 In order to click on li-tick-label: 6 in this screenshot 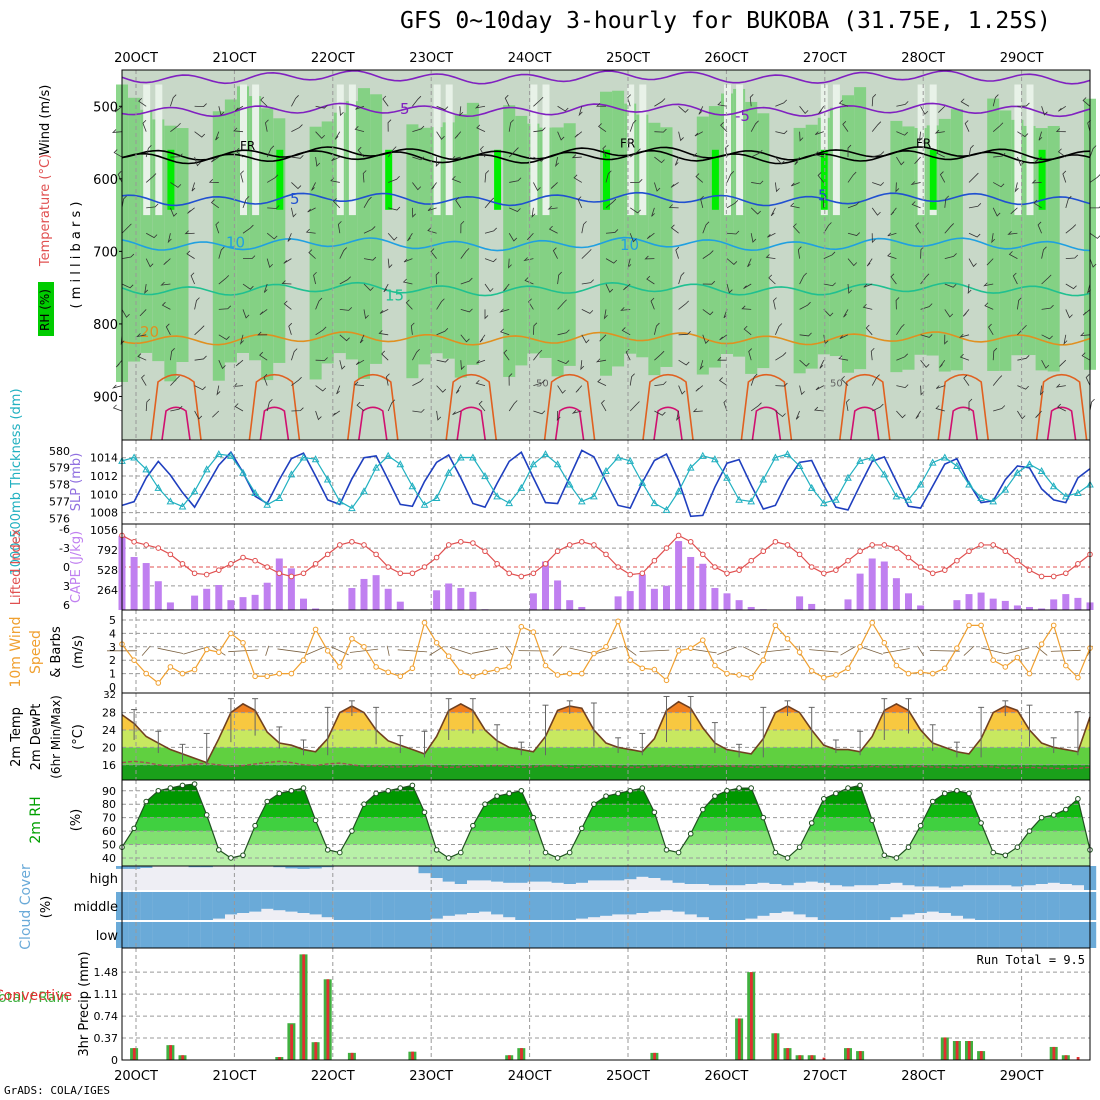, I will do `click(66, 605)`.